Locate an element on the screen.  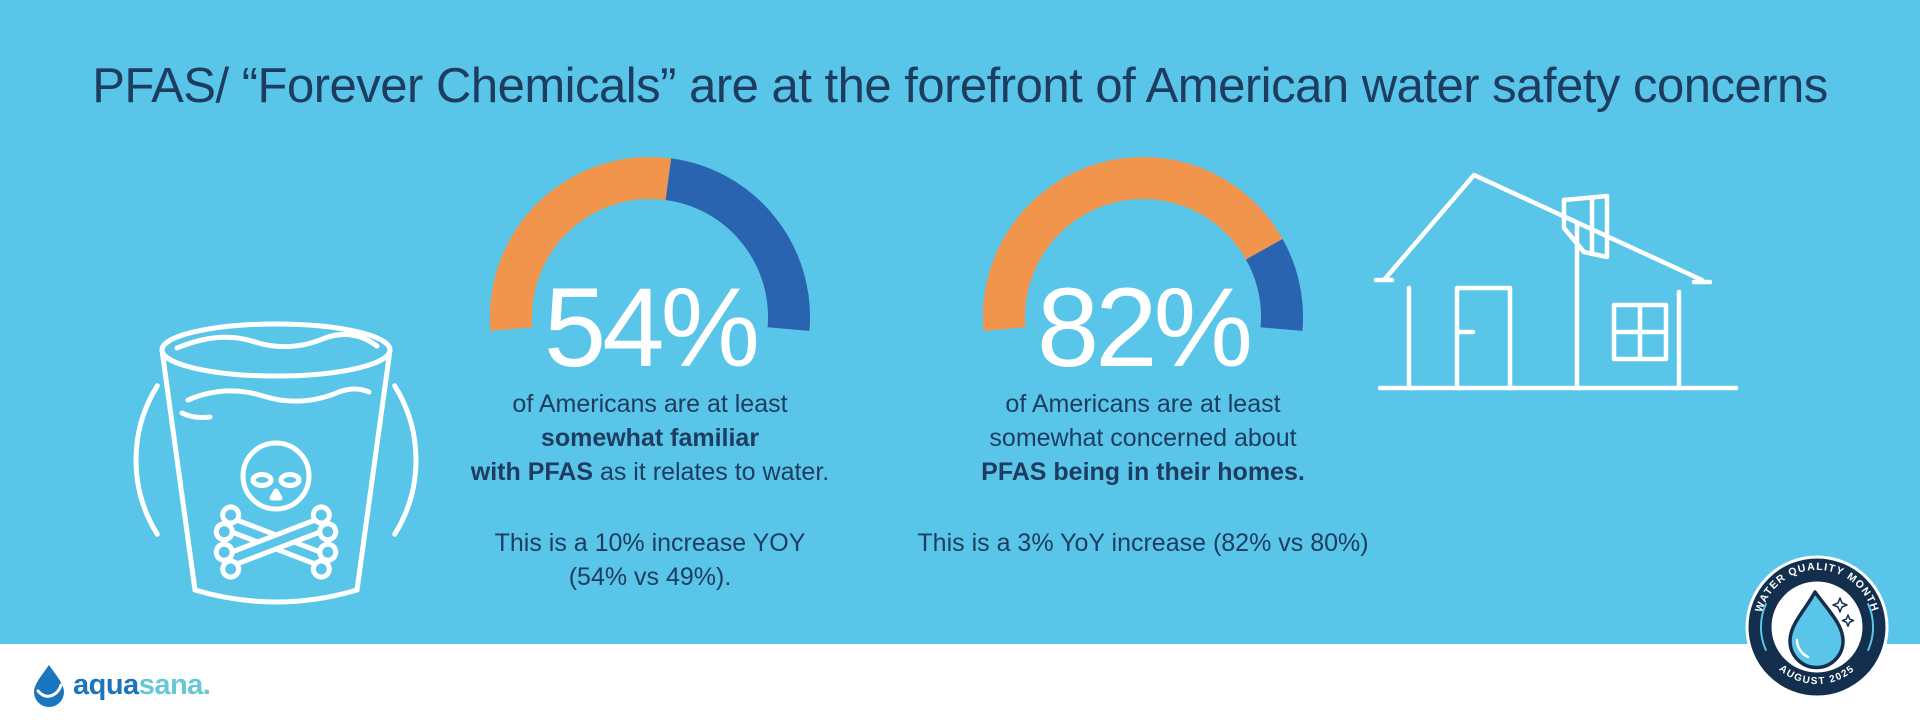
gauge-value: 82% is located at coordinates (1144, 327).